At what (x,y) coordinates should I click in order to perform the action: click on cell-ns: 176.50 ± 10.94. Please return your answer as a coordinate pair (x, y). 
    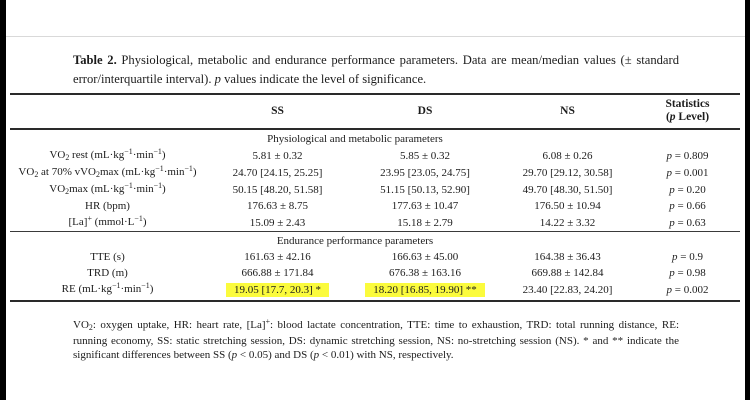
    Looking at the image, I should click on (567, 206).